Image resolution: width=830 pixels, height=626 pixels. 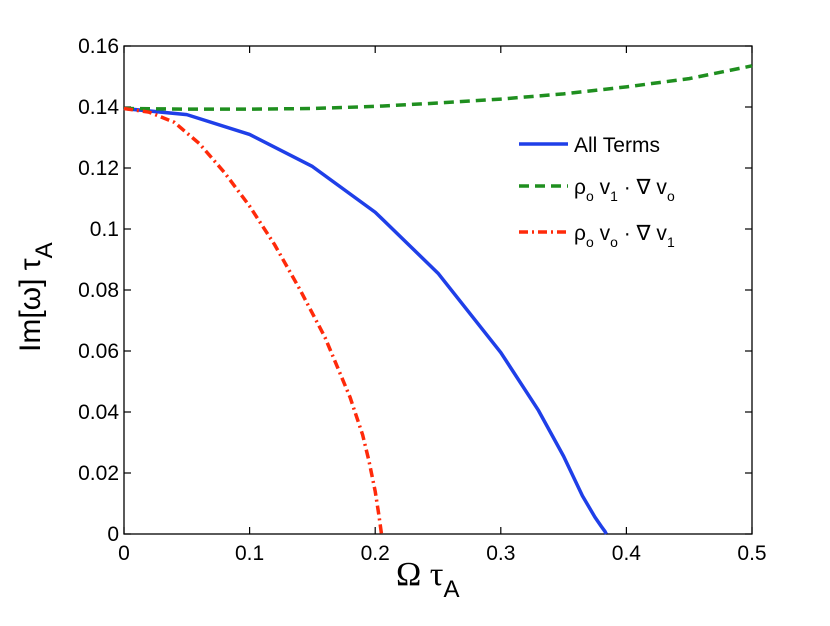 What do you see at coordinates (627, 553) in the screenshot?
I see `x-tick-label: 0.4` at bounding box center [627, 553].